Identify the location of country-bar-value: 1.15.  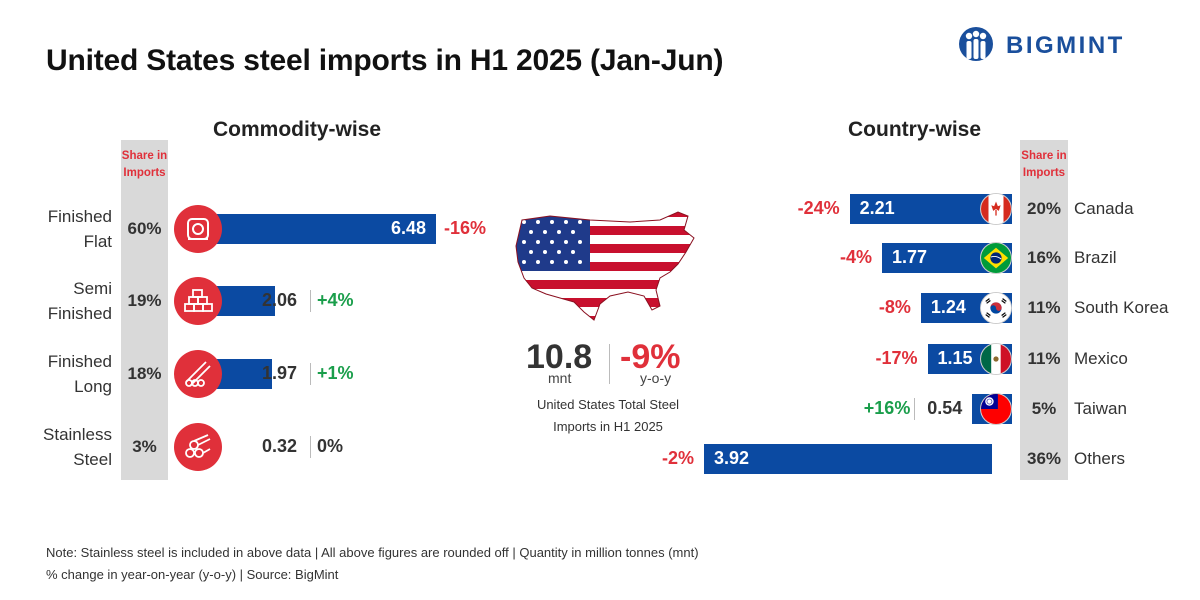
(955, 358).